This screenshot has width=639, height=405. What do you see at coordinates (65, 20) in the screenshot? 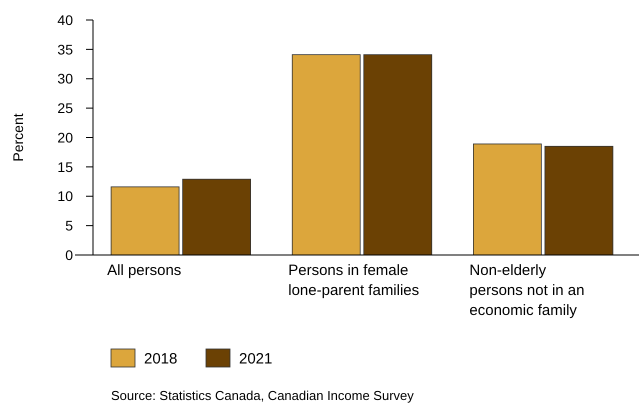
I see `y-tick-label: 40` at bounding box center [65, 20].